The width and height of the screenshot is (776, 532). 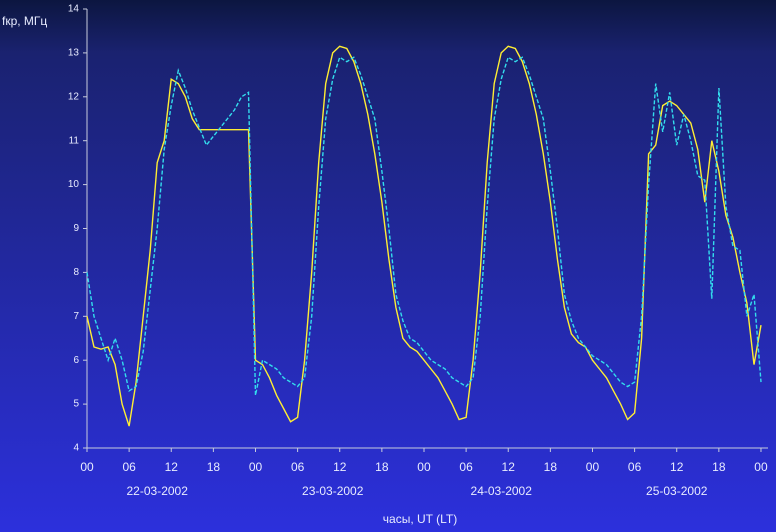 What do you see at coordinates (677, 491) in the screenshot?
I see `date-label: 25-03-2002` at bounding box center [677, 491].